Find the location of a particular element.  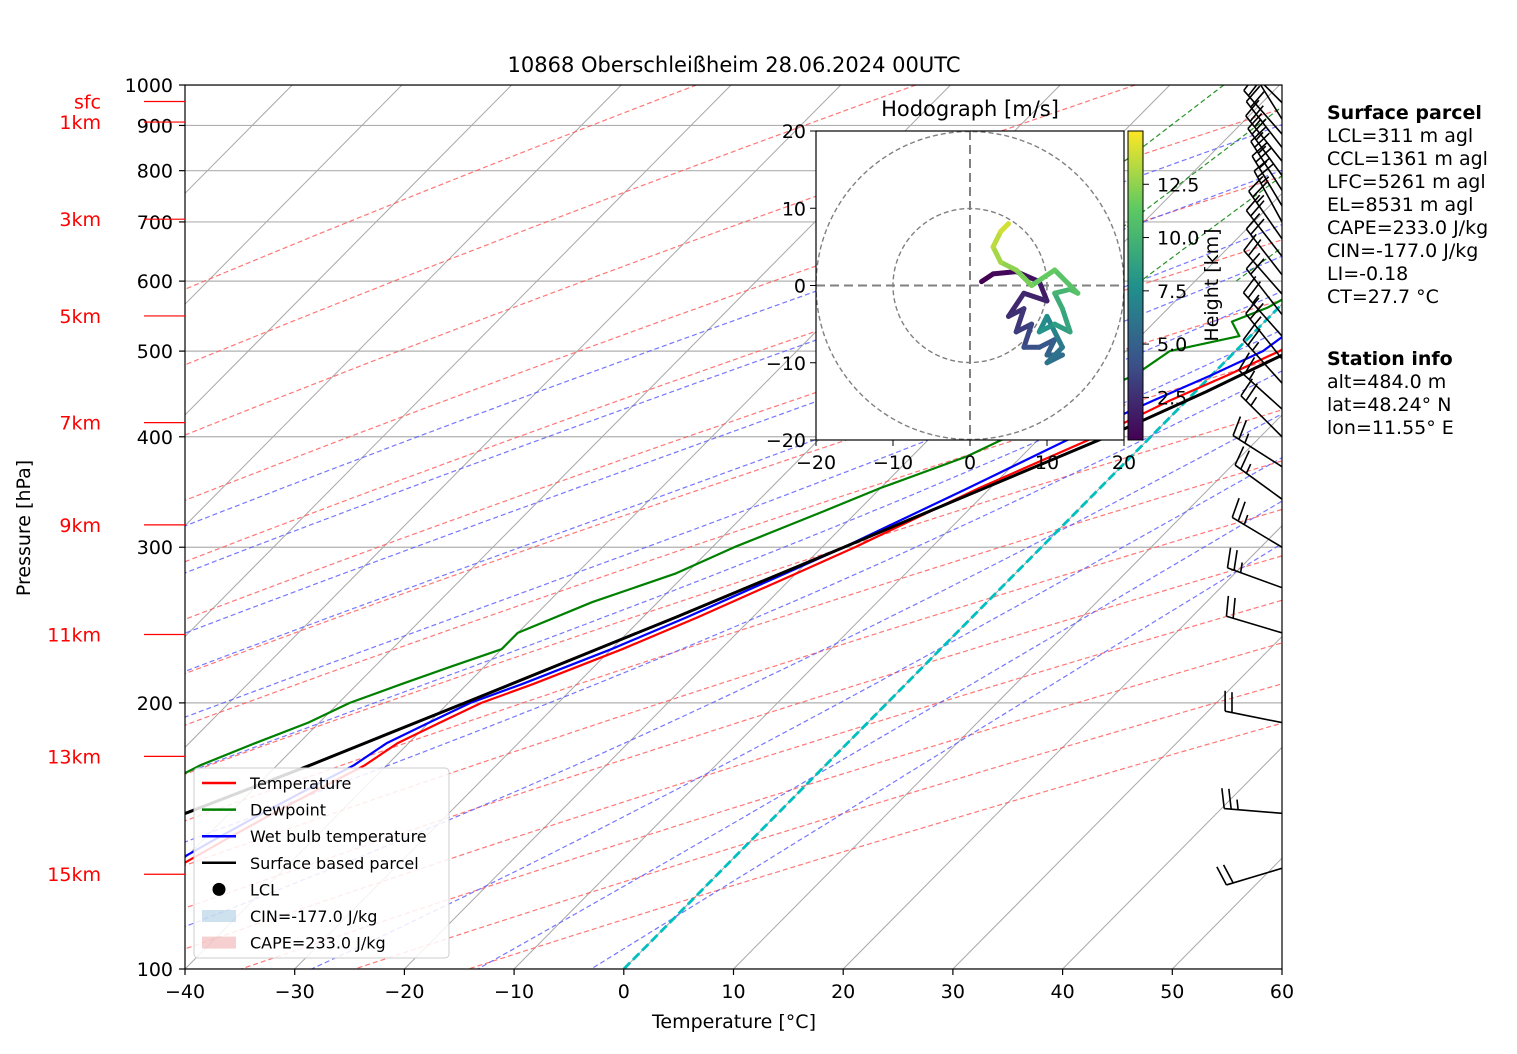

y-tick-label: 400 is located at coordinates (155, 438).